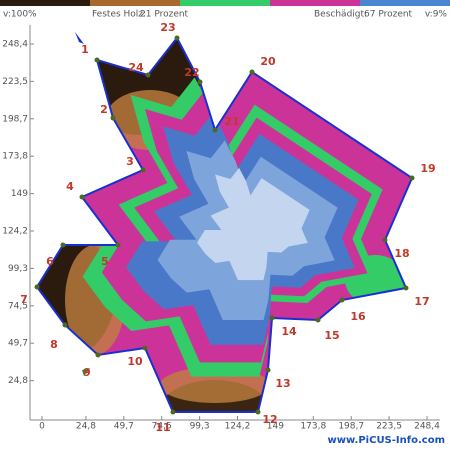 This screenshot has width=450, height=450. Describe the element at coordinates (18, 381) in the screenshot. I see `y-tick-label: 24,8` at that location.